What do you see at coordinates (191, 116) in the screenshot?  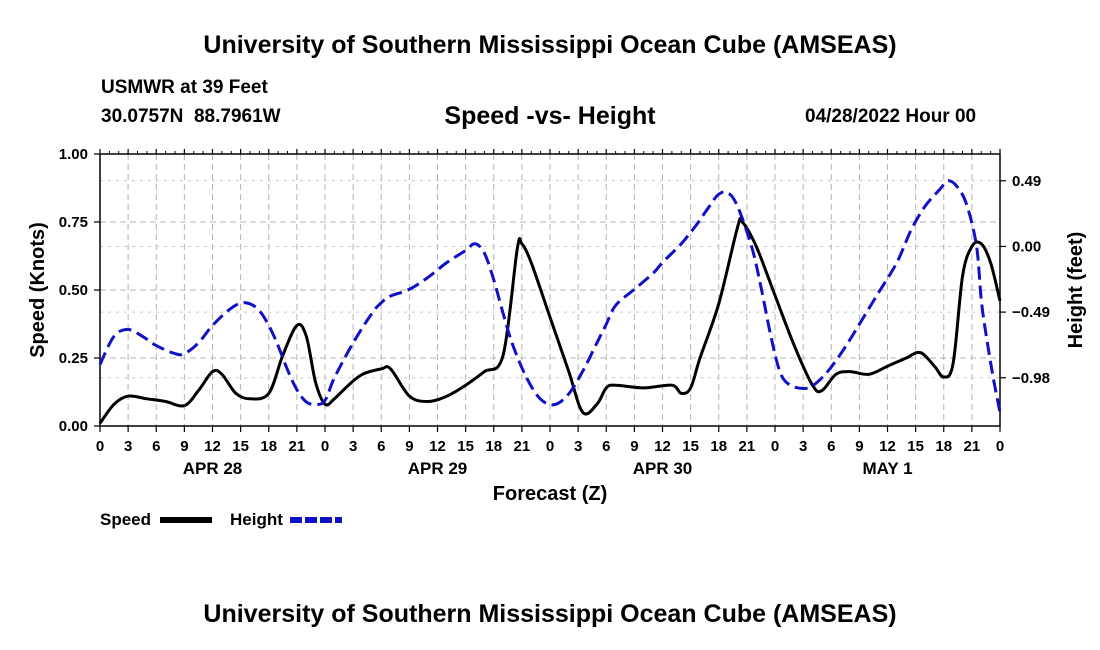 I see `station-coordinates: 30.0757N 88.7961W` at bounding box center [191, 116].